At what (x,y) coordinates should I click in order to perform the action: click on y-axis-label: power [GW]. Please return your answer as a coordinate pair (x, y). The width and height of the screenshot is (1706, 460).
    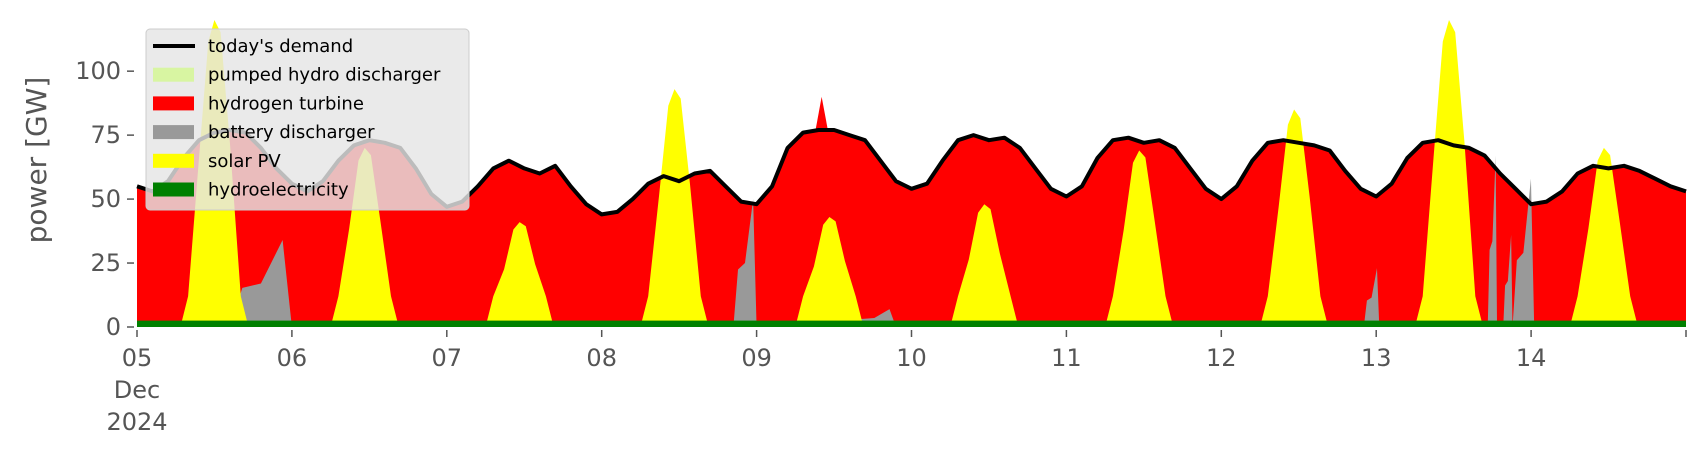
    Looking at the image, I should click on (36, 160).